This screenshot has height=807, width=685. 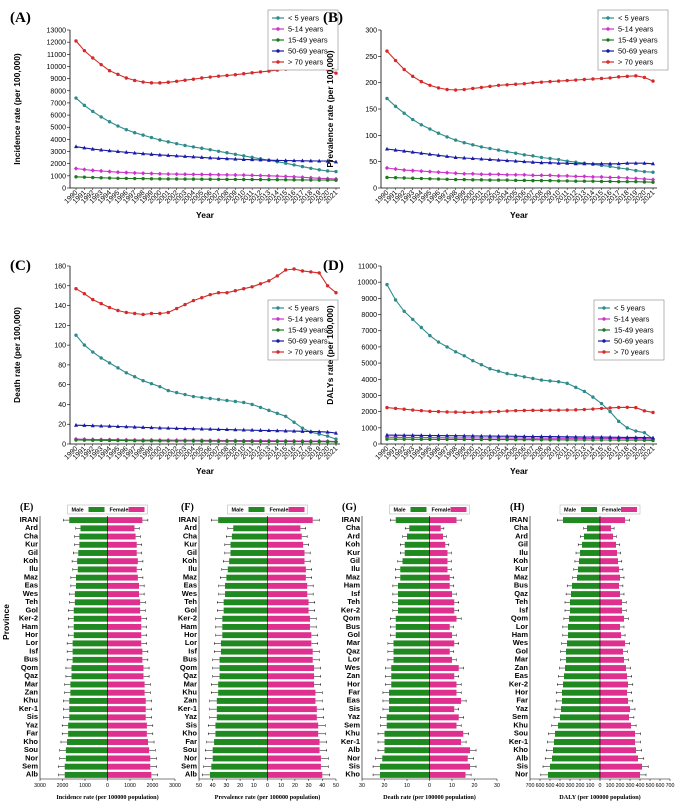 What do you see at coordinates (31, 527) in the screenshot?
I see `category-label: Ard` at bounding box center [31, 527].